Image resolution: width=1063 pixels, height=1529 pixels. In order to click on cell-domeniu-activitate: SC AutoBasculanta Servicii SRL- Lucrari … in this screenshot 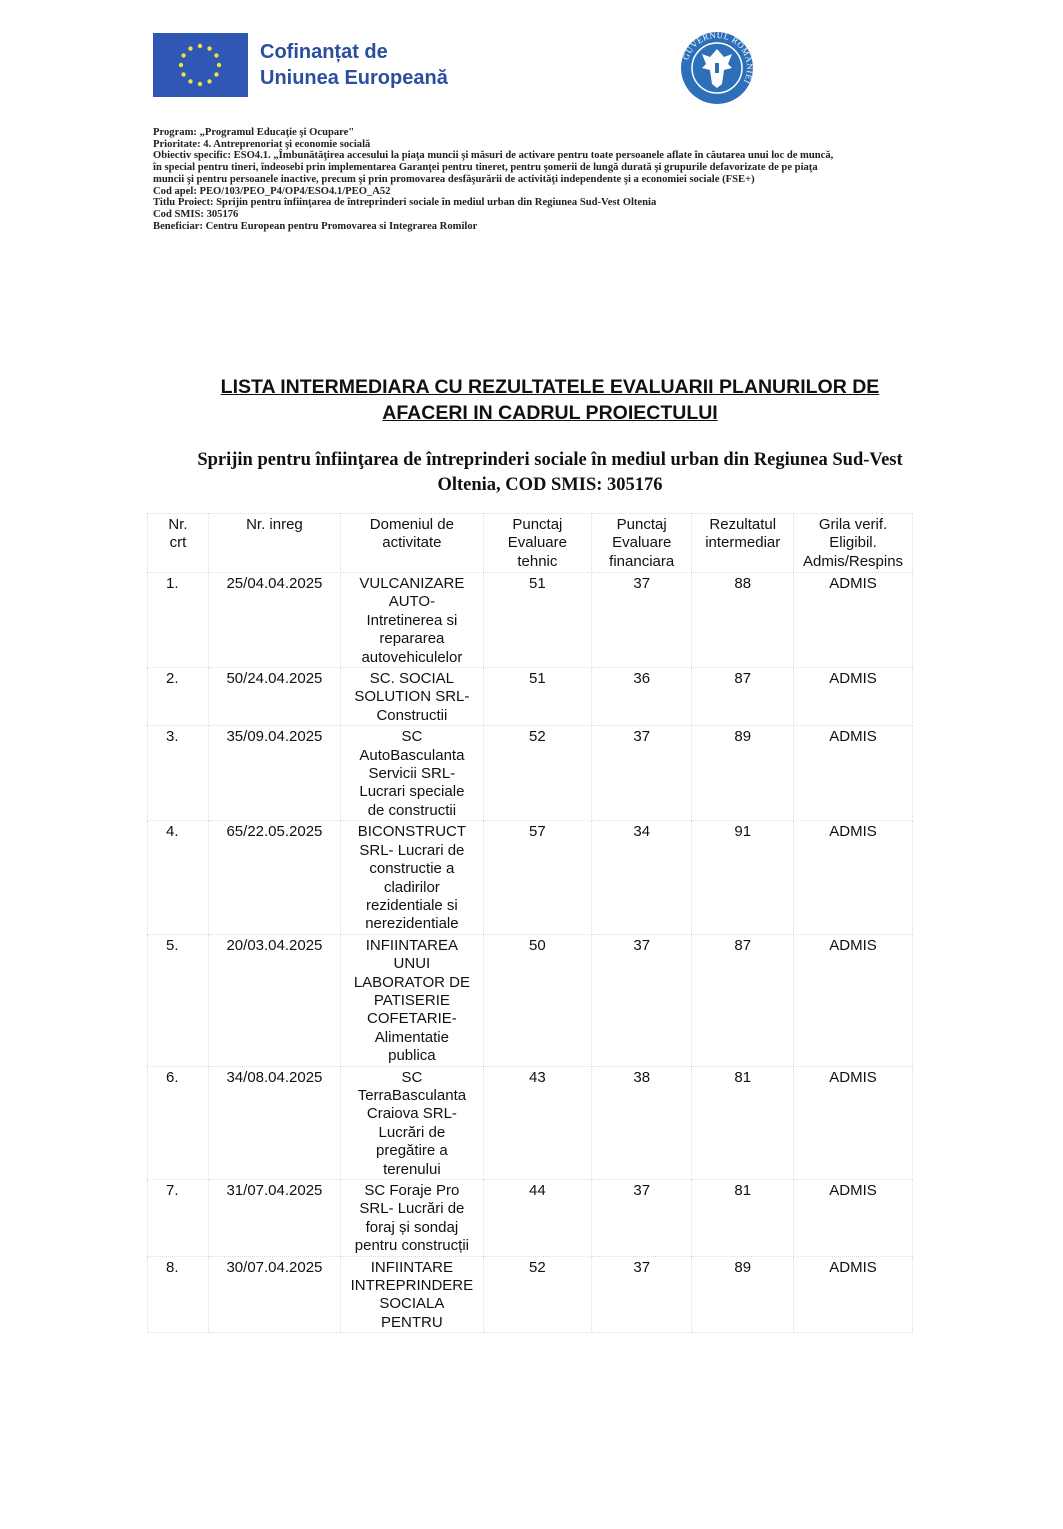, I will do `click(412, 773)`.